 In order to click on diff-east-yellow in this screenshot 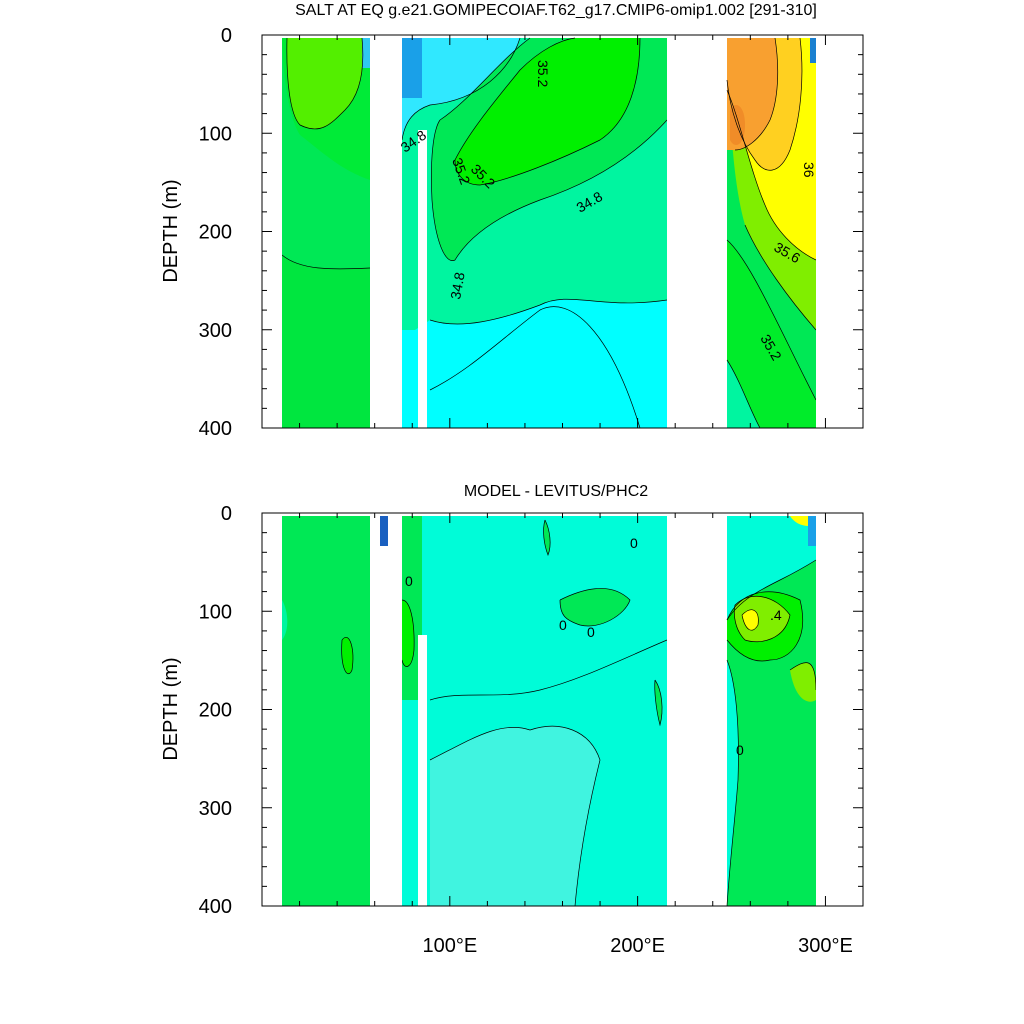, I will do `click(750, 620)`.